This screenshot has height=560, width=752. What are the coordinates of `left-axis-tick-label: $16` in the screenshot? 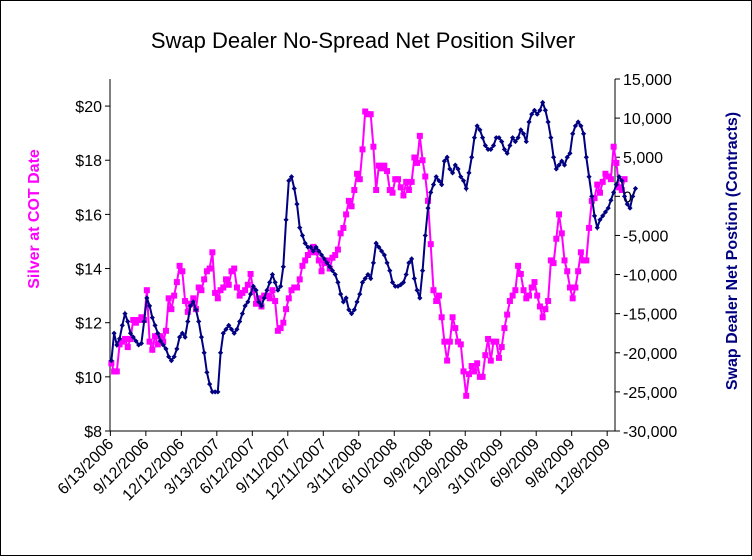 It's located at (88, 215).